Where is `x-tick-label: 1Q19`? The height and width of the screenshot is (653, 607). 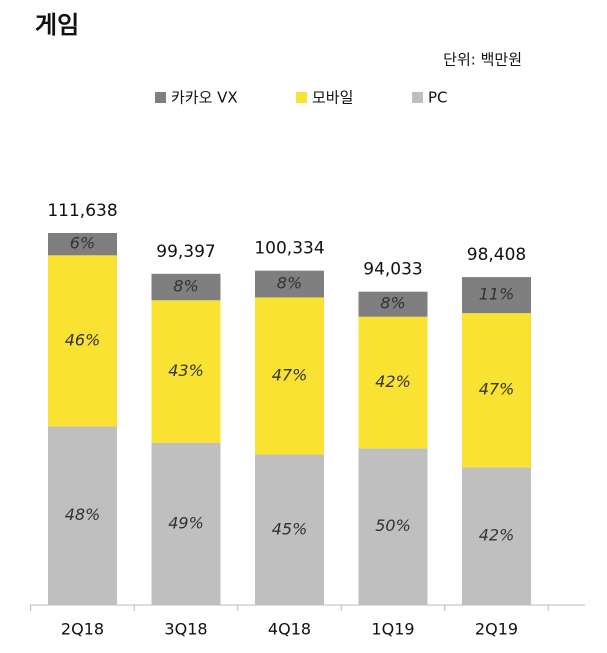
x-tick-label: 1Q19 is located at coordinates (392, 629).